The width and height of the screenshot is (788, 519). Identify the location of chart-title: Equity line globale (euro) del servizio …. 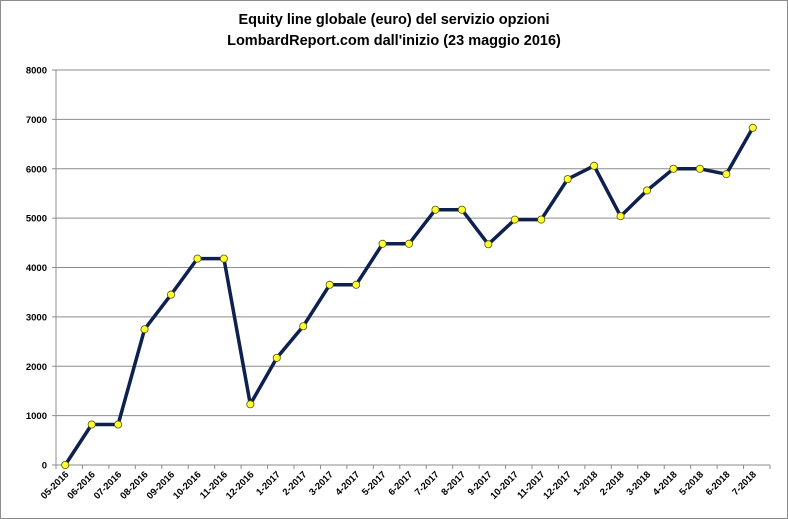
(394, 31).